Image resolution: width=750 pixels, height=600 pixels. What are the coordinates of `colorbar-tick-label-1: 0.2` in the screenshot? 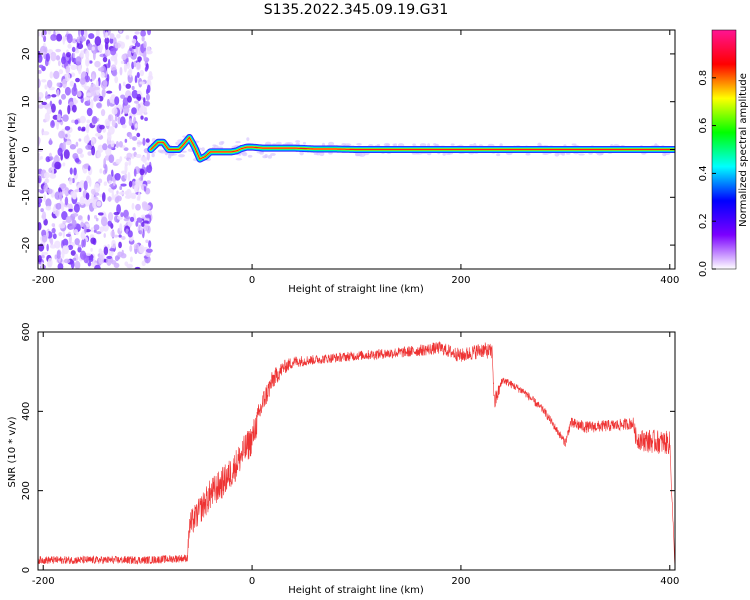 It's located at (703, 221).